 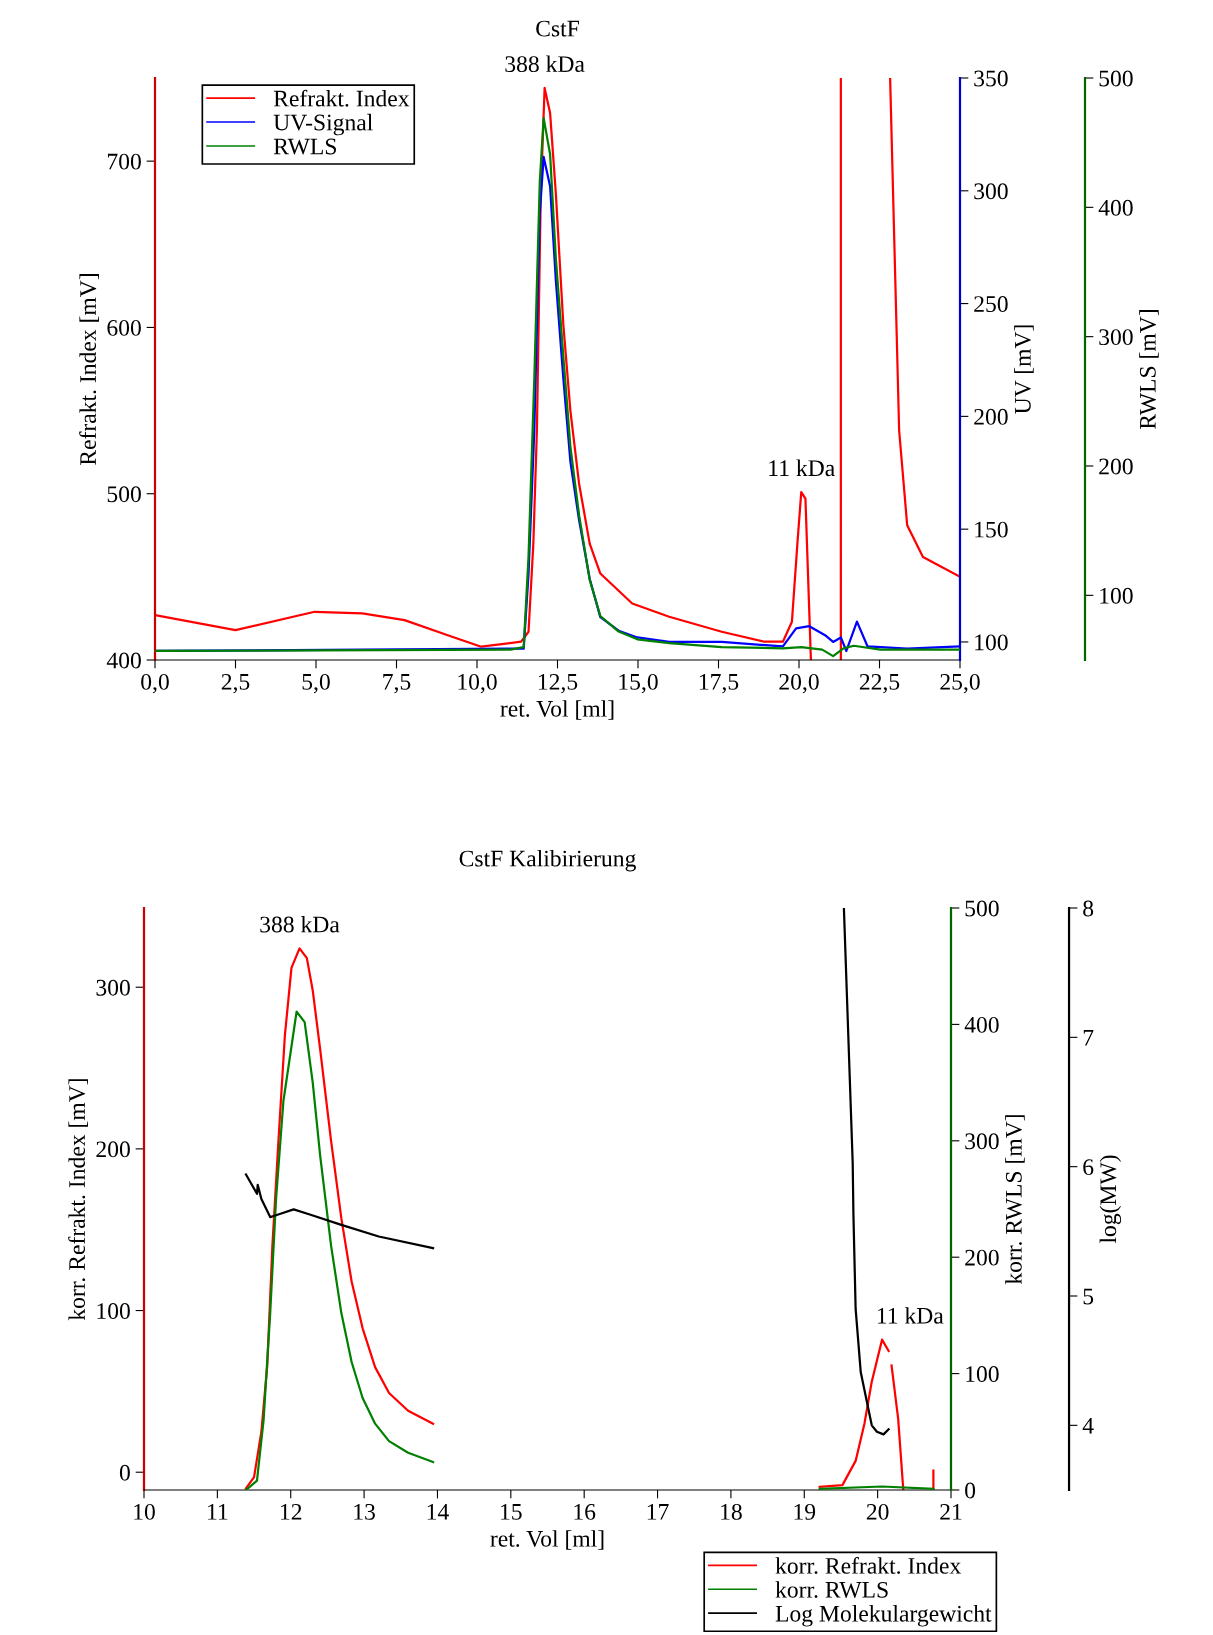 I want to click on y3-tick-label: 400, so click(x=1115, y=207).